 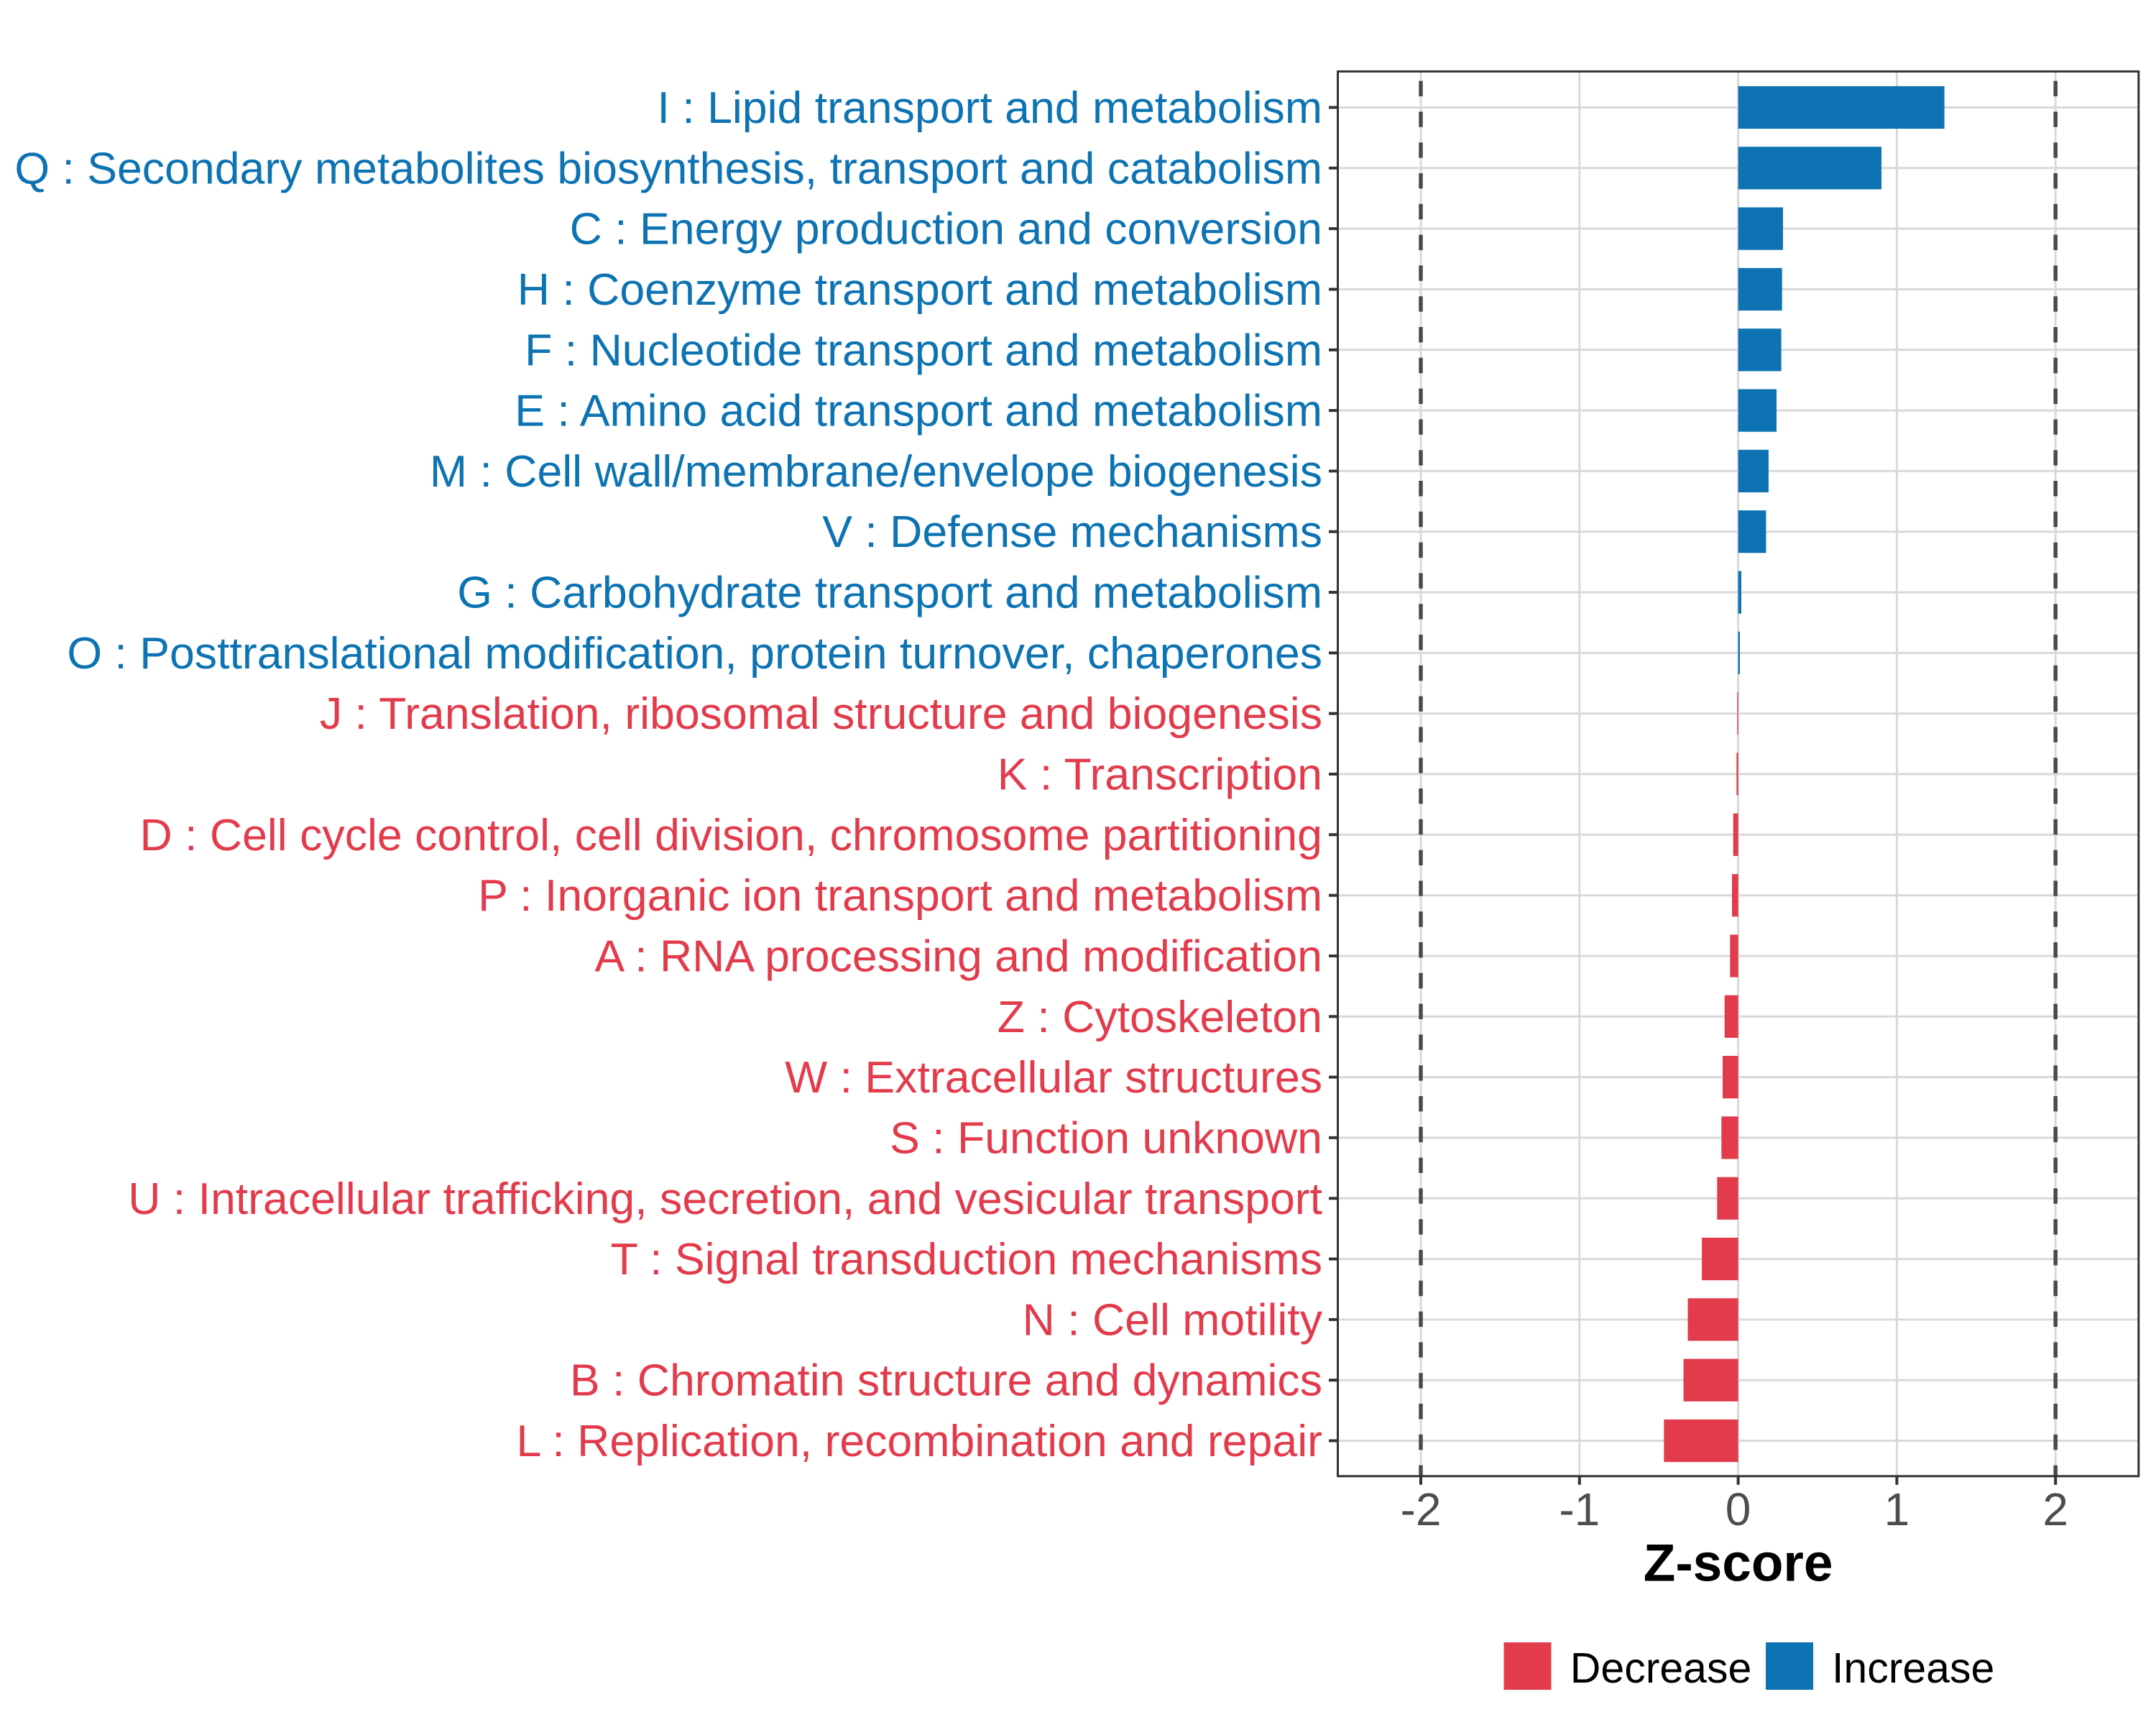 What do you see at coordinates (1897, 1509) in the screenshot?
I see `svg-text: 1` at bounding box center [1897, 1509].